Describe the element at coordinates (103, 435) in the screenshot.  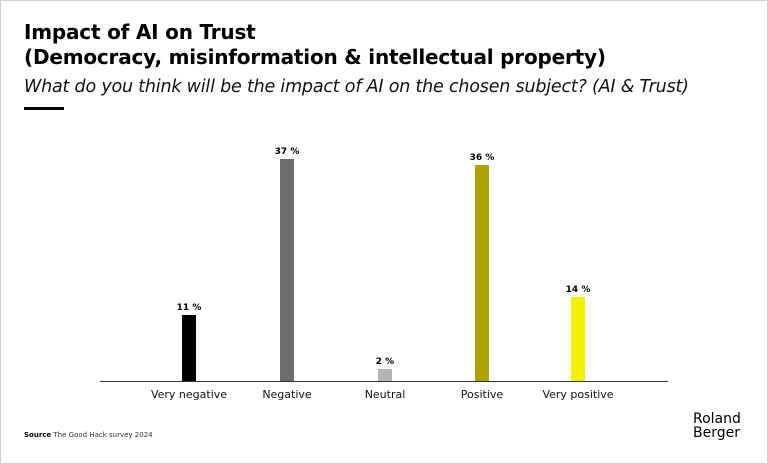
I see `source-text: The Good Hack survey 2024` at that location.